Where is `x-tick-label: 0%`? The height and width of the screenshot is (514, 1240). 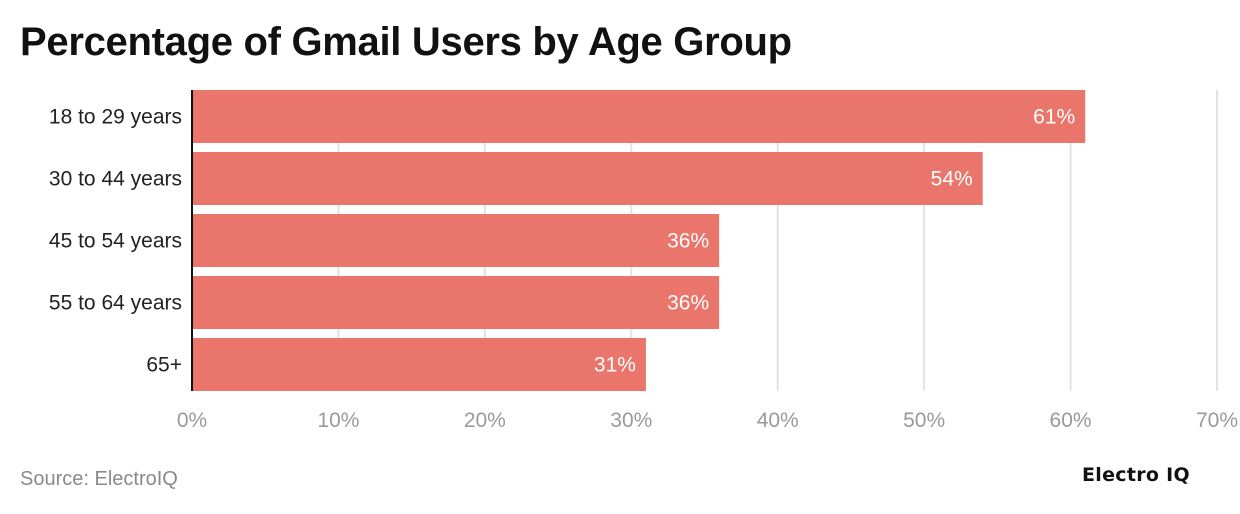
x-tick-label: 0% is located at coordinates (192, 420).